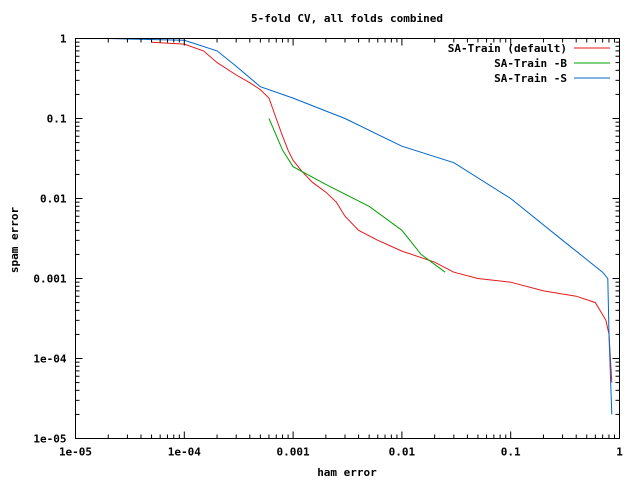 The width and height of the screenshot is (640, 480). Describe the element at coordinates (293, 452) in the screenshot. I see `x-tick-label: 0.001` at that location.